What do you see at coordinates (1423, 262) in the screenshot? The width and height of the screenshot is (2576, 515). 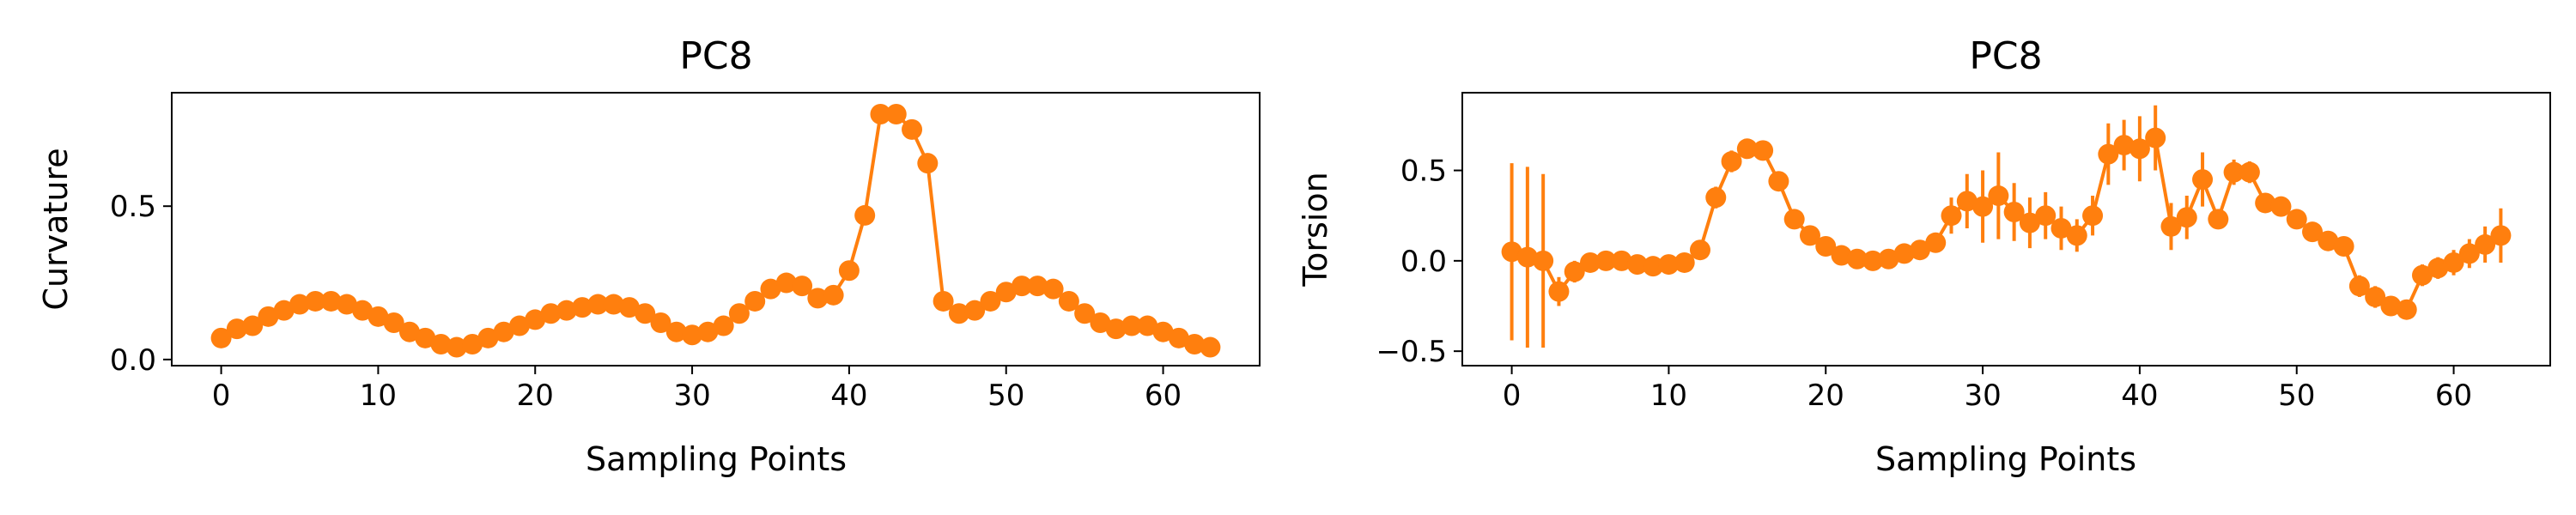 I see `torsion-y-tick-label: 0.0` at bounding box center [1423, 262].